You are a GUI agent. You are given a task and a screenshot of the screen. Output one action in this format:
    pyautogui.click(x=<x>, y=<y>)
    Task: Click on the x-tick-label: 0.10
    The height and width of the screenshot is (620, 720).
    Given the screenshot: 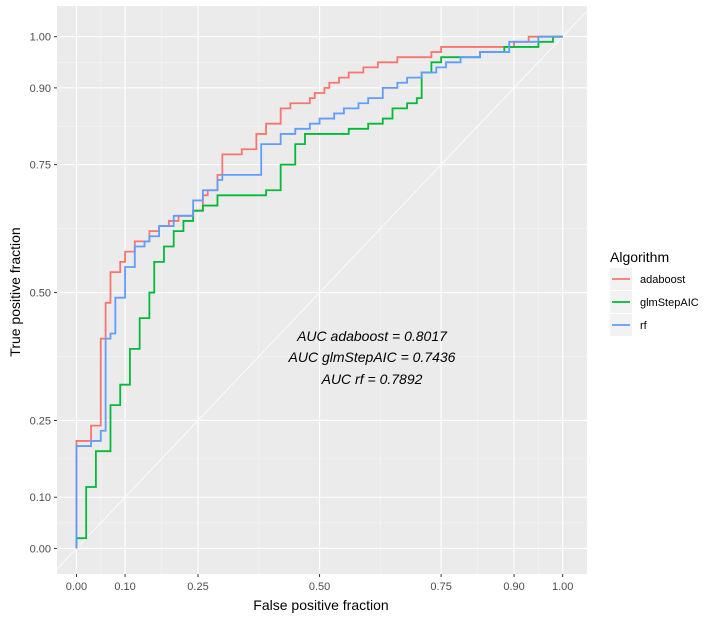 What is the action you would take?
    pyautogui.click(x=124, y=587)
    